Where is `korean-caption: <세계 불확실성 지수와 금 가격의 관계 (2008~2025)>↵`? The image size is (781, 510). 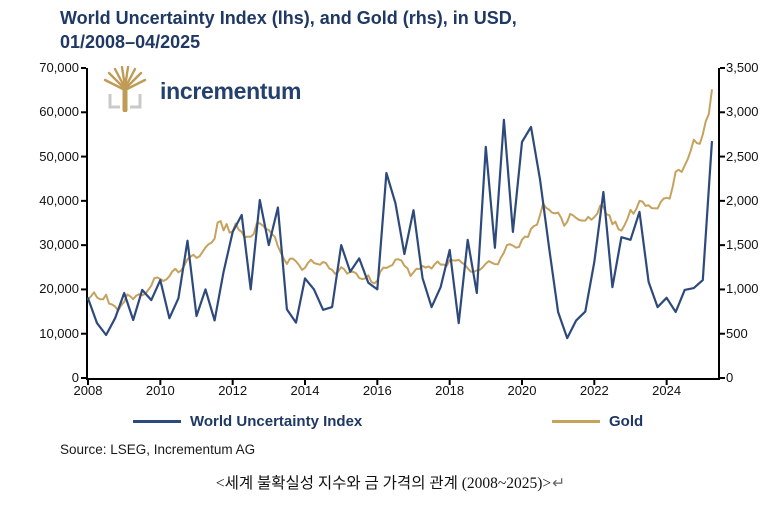 korean-caption: <세계 불확실성 지수와 금 가격의 관계 (2008~2025)>↵ is located at coordinates (390, 482).